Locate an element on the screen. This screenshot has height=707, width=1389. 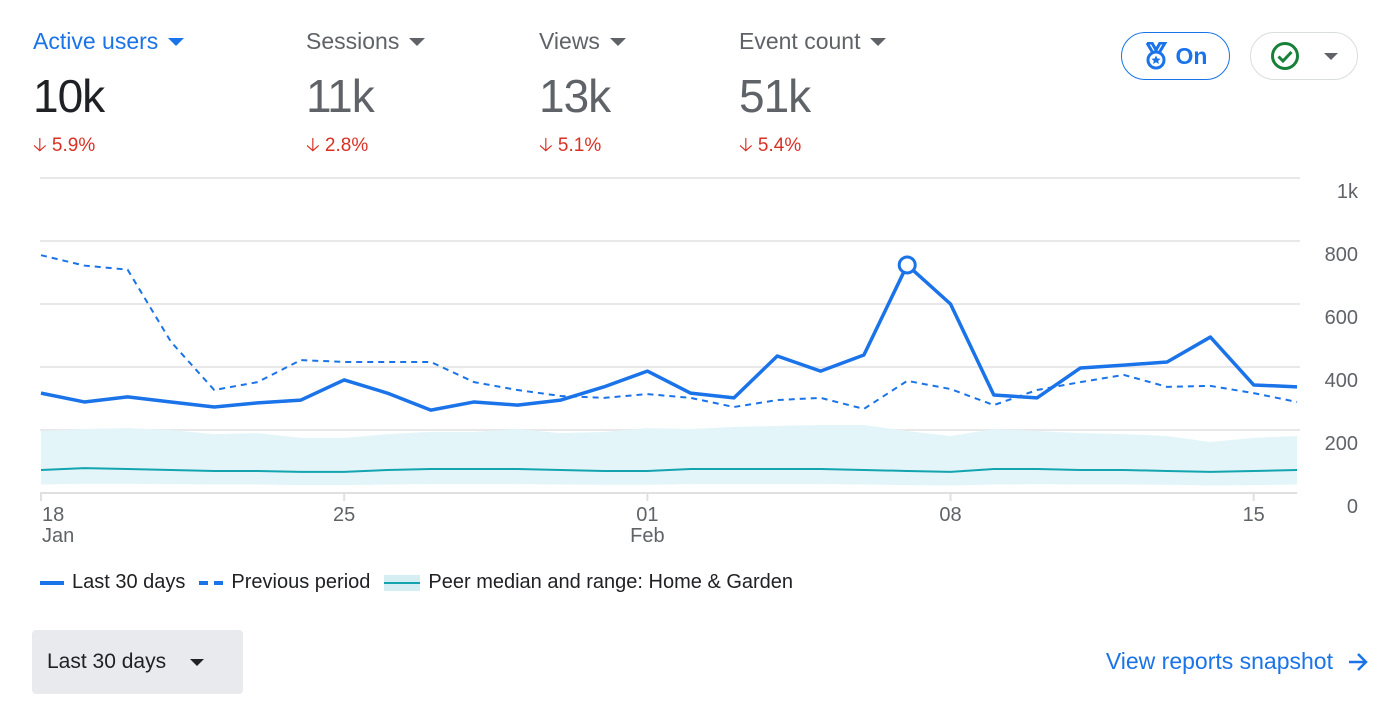
snapshot-link-label: View reports snapshot is located at coordinates (1219, 661).